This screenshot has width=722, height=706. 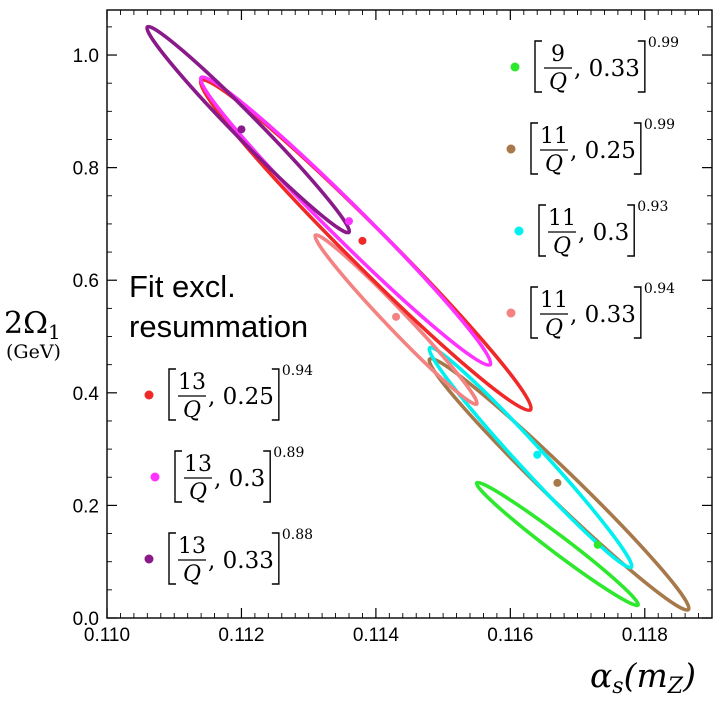 I want to click on legend-item: 13 Q , 0.25 0.94, so click(x=228, y=393).